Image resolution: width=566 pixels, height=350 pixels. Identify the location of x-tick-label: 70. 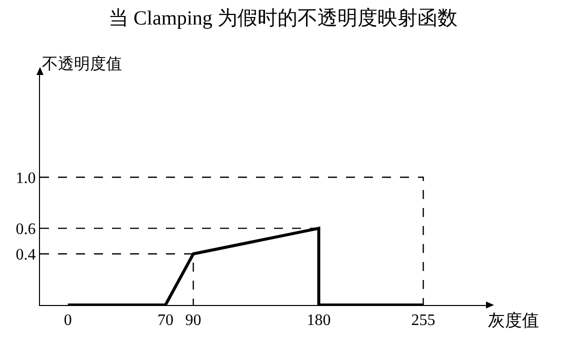
(165, 321).